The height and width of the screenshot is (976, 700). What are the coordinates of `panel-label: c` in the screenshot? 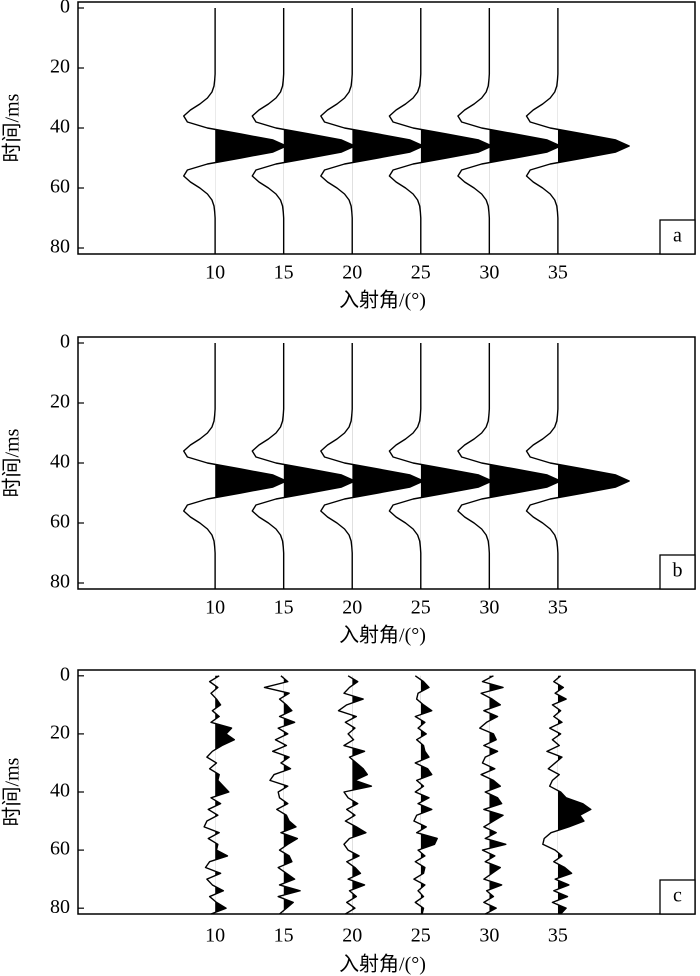 It's located at (677, 896).